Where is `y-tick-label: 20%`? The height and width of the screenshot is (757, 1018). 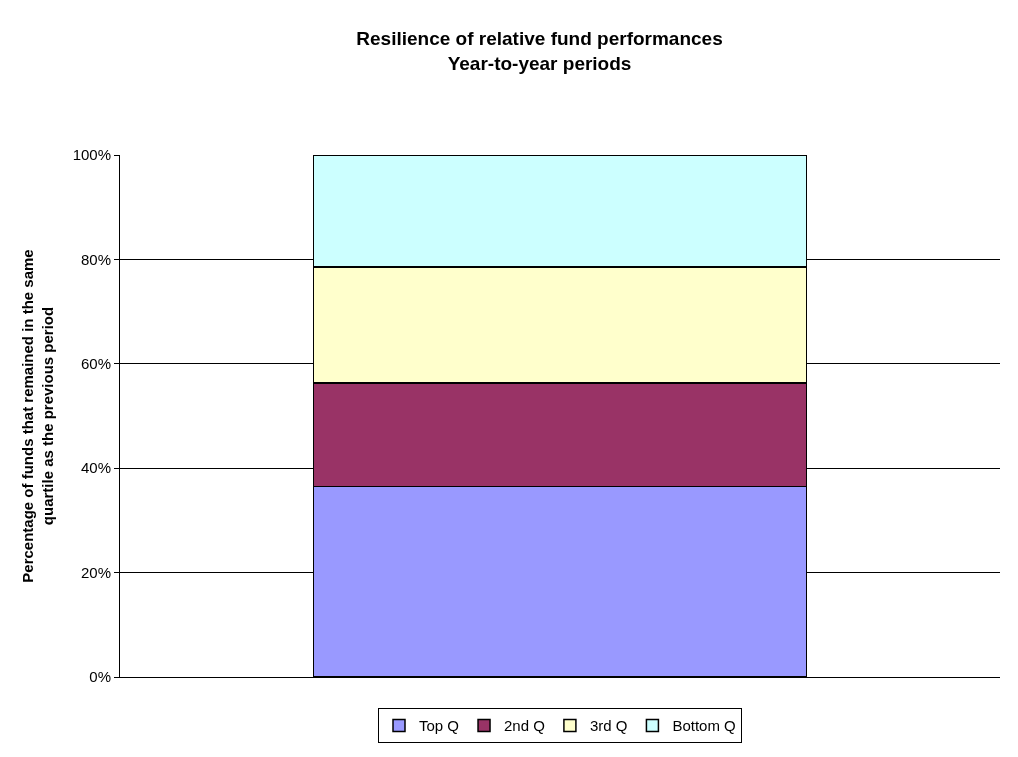 y-tick-label: 20% is located at coordinates (95, 572).